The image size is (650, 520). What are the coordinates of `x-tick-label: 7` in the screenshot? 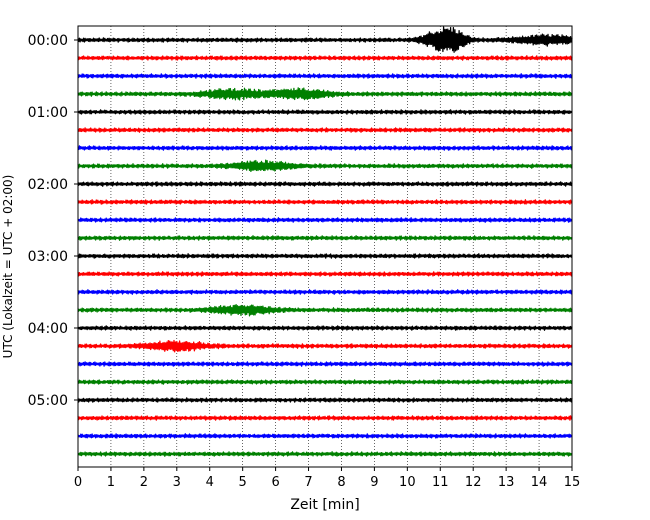 It's located at (308, 482).